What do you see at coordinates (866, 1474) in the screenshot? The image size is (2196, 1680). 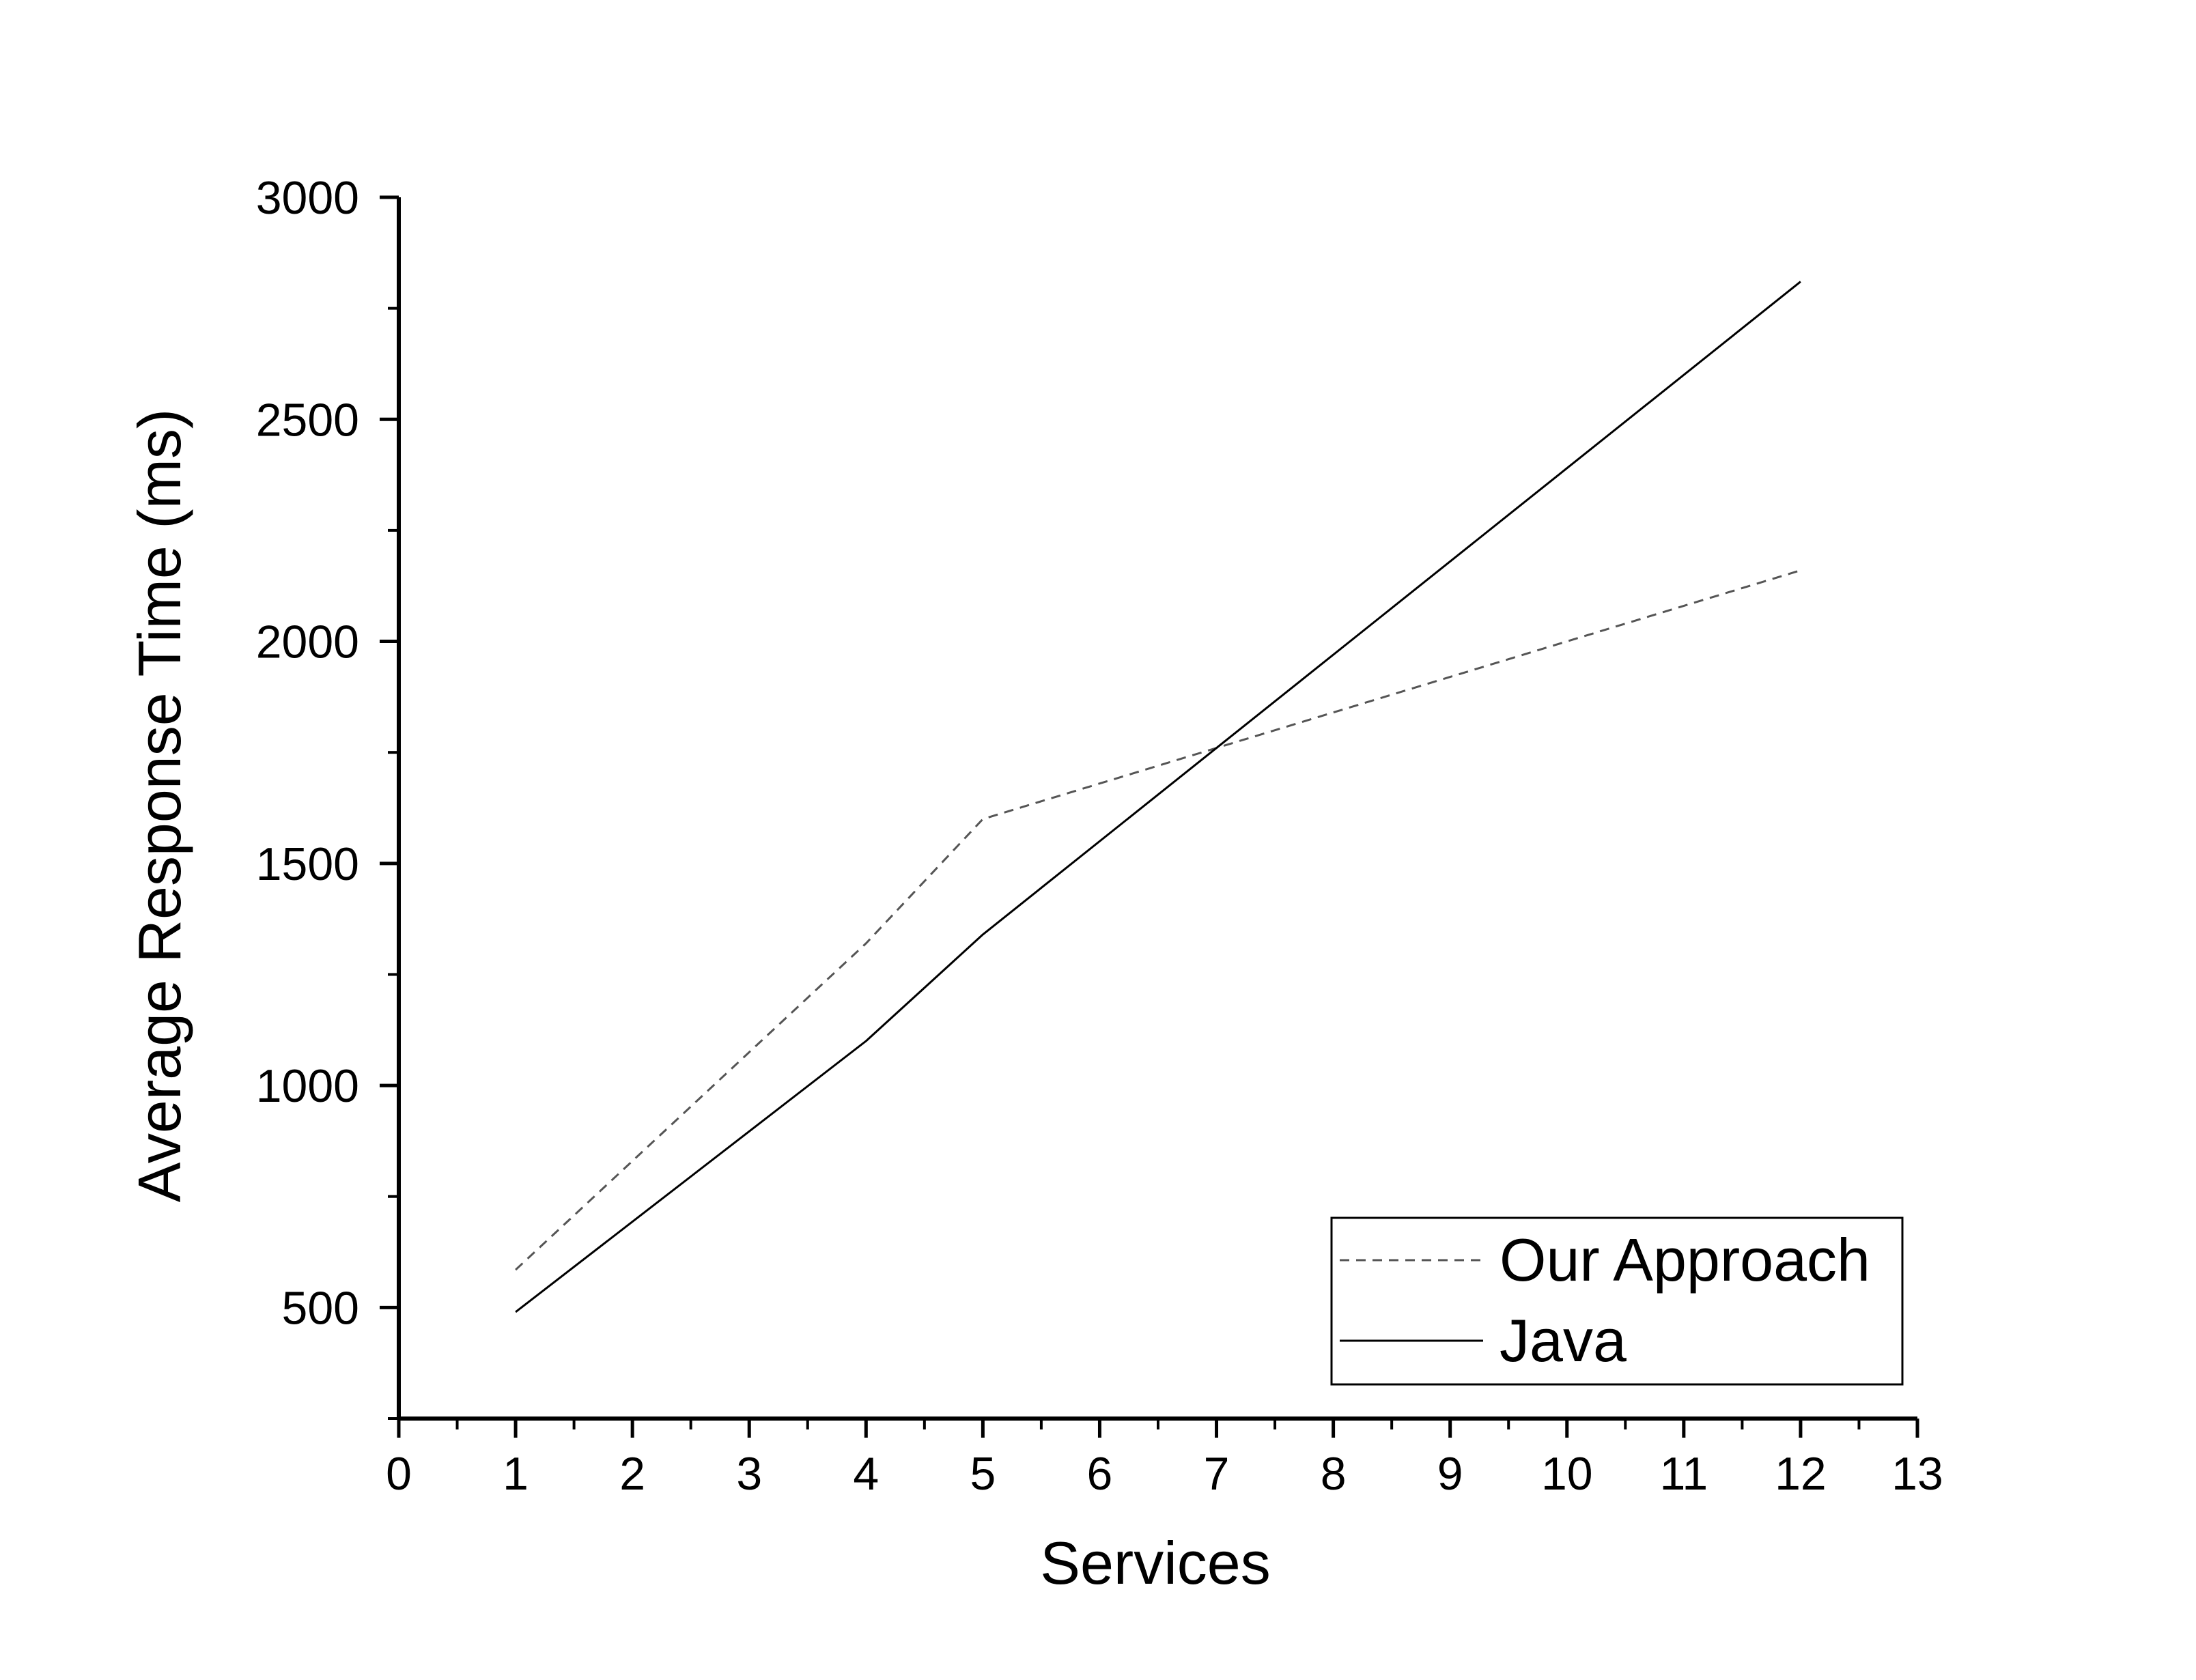 I see `x-tick-label: 4` at bounding box center [866, 1474].